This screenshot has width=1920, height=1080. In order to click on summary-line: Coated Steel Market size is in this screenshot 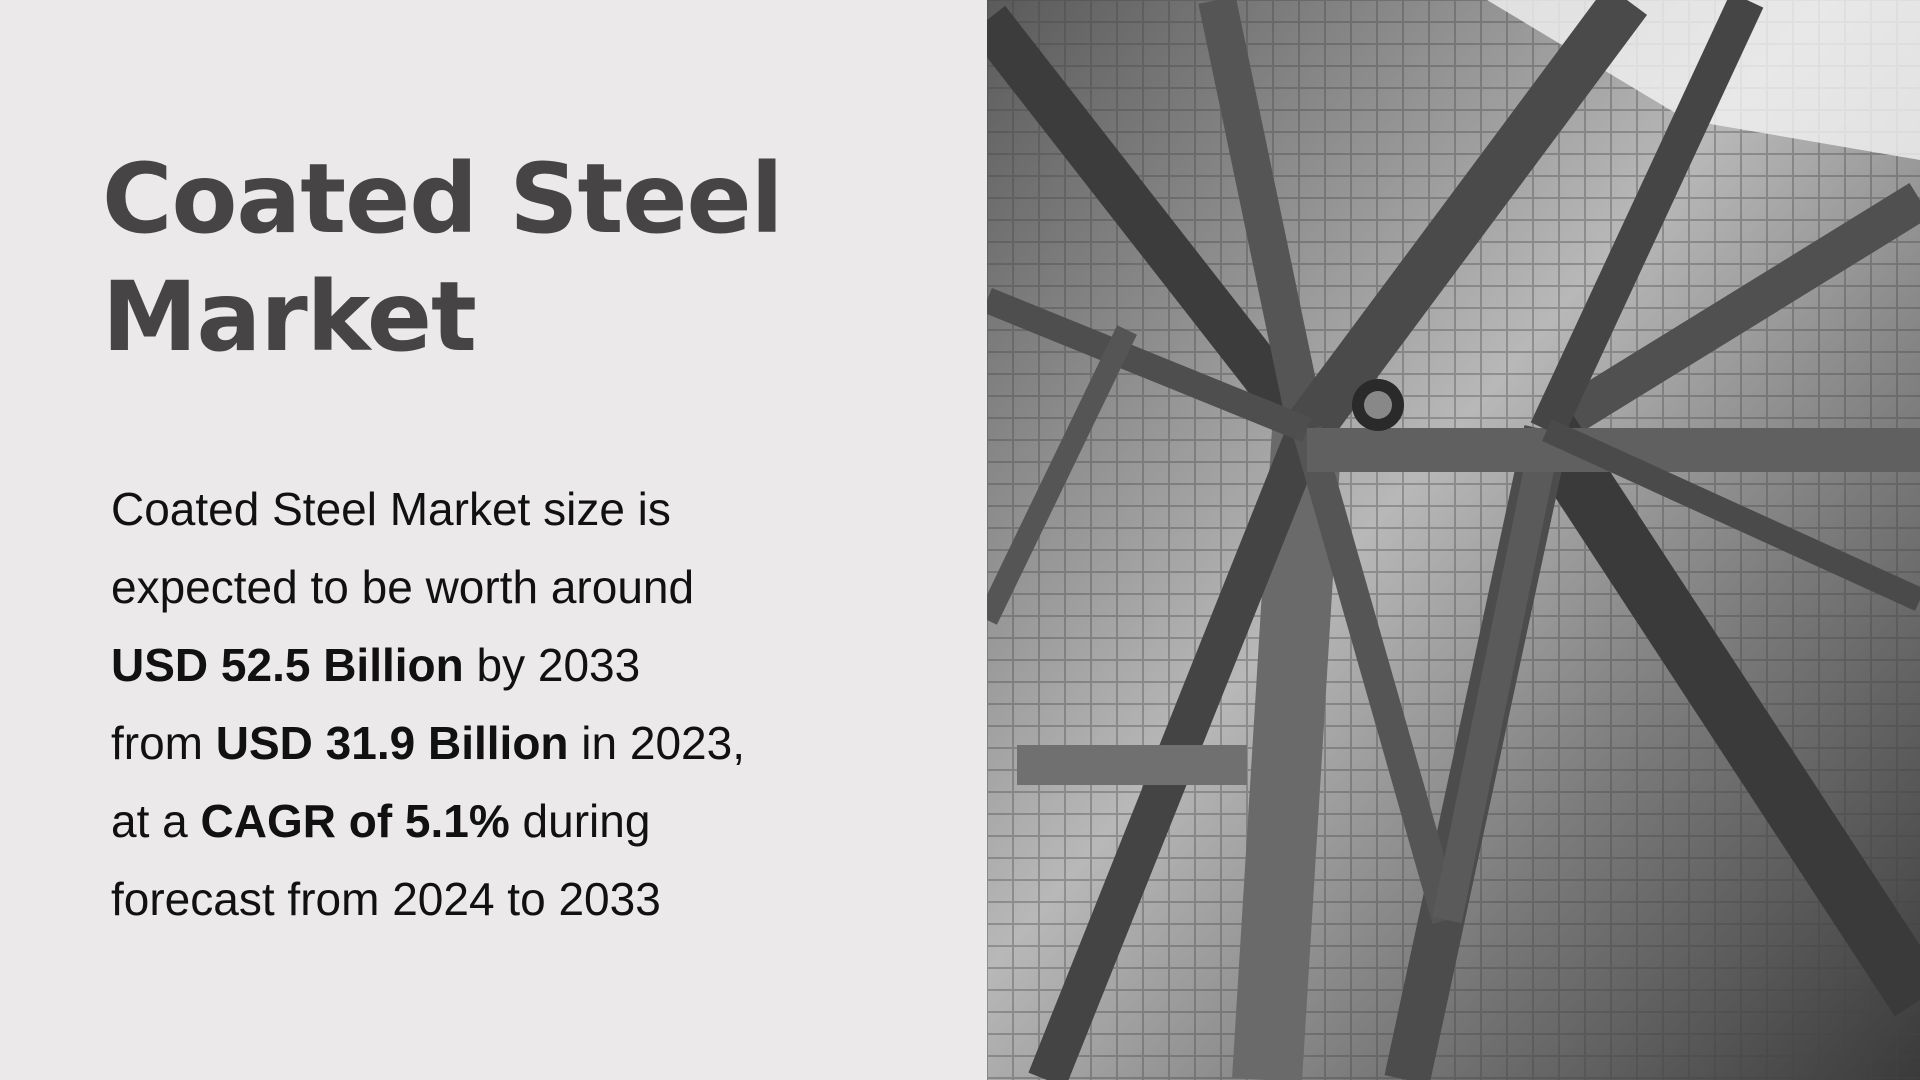, I will do `click(541, 509)`.